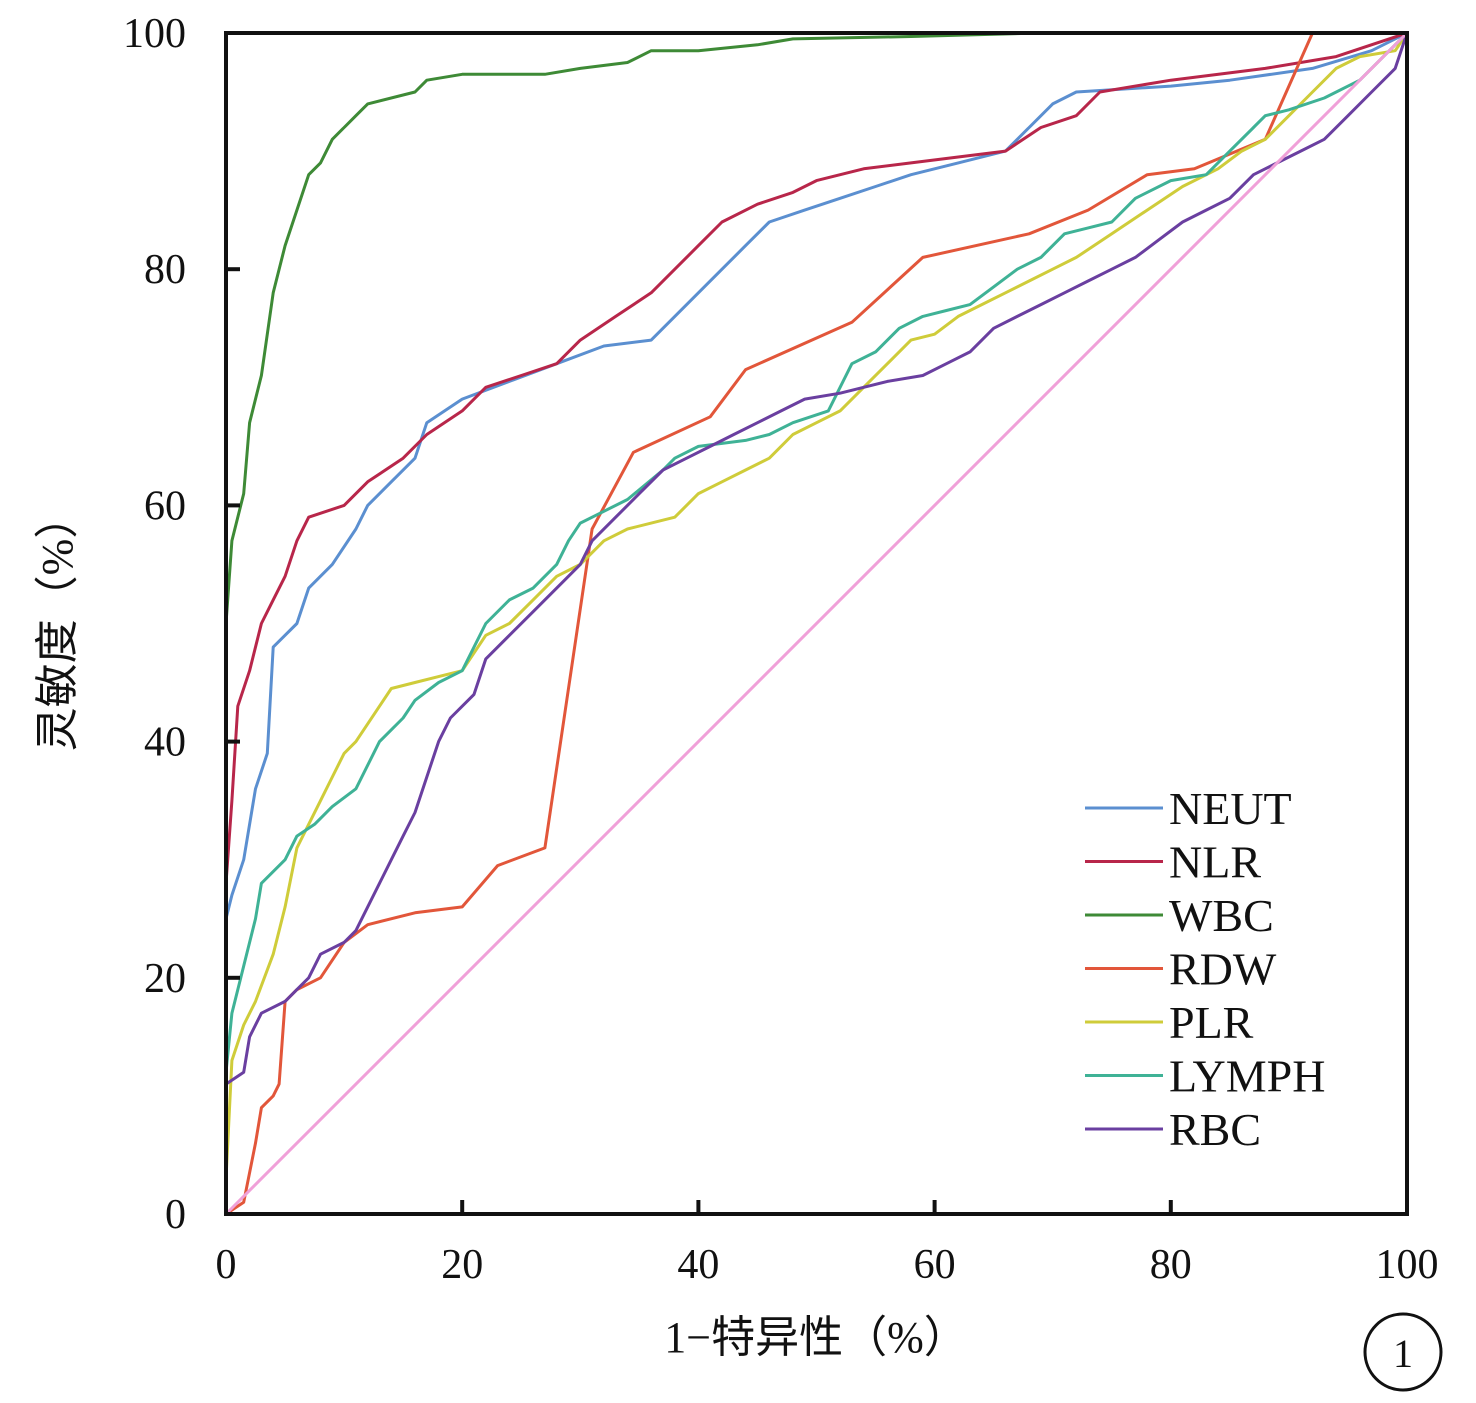 This screenshot has height=1403, width=1476. Describe the element at coordinates (1247, 1076) in the screenshot. I see `legend-label-lymph: LYMPH` at that location.